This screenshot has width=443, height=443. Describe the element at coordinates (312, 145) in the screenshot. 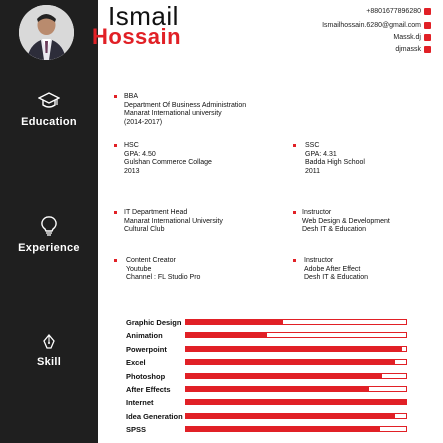

I see `degree: SSC` at that location.